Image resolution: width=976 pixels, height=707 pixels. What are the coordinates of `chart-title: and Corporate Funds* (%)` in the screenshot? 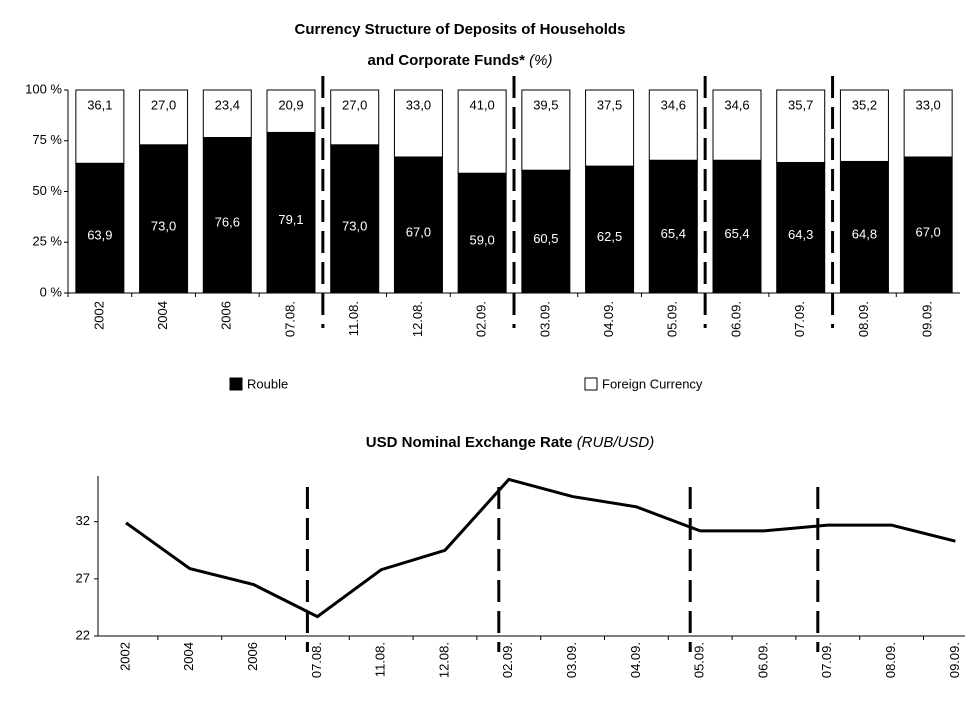 It's located at (459, 60).